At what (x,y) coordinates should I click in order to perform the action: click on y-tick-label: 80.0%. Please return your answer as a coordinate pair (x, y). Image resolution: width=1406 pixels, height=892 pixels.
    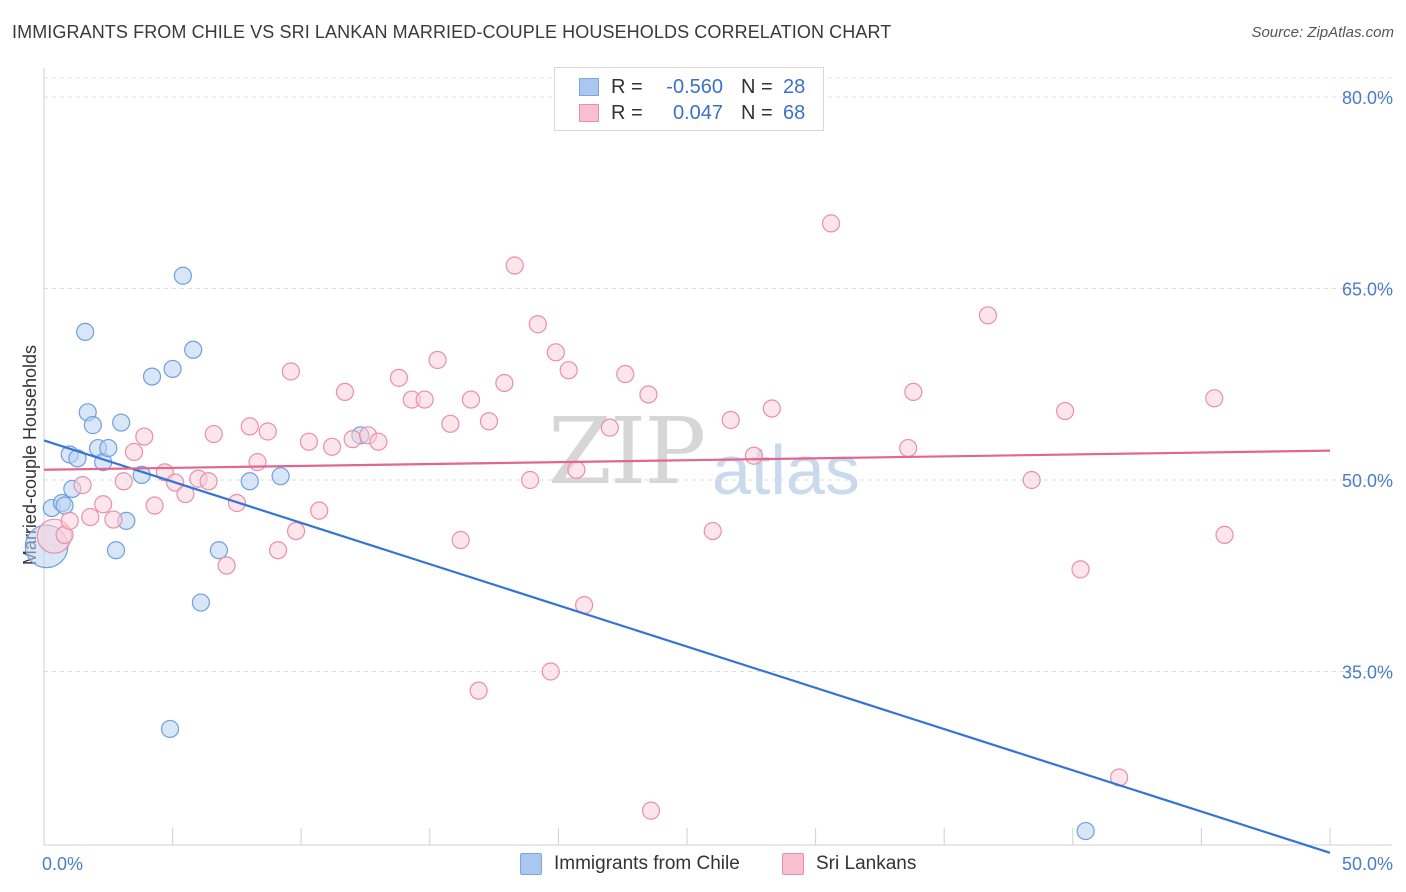
    Looking at the image, I should click on (1367, 98).